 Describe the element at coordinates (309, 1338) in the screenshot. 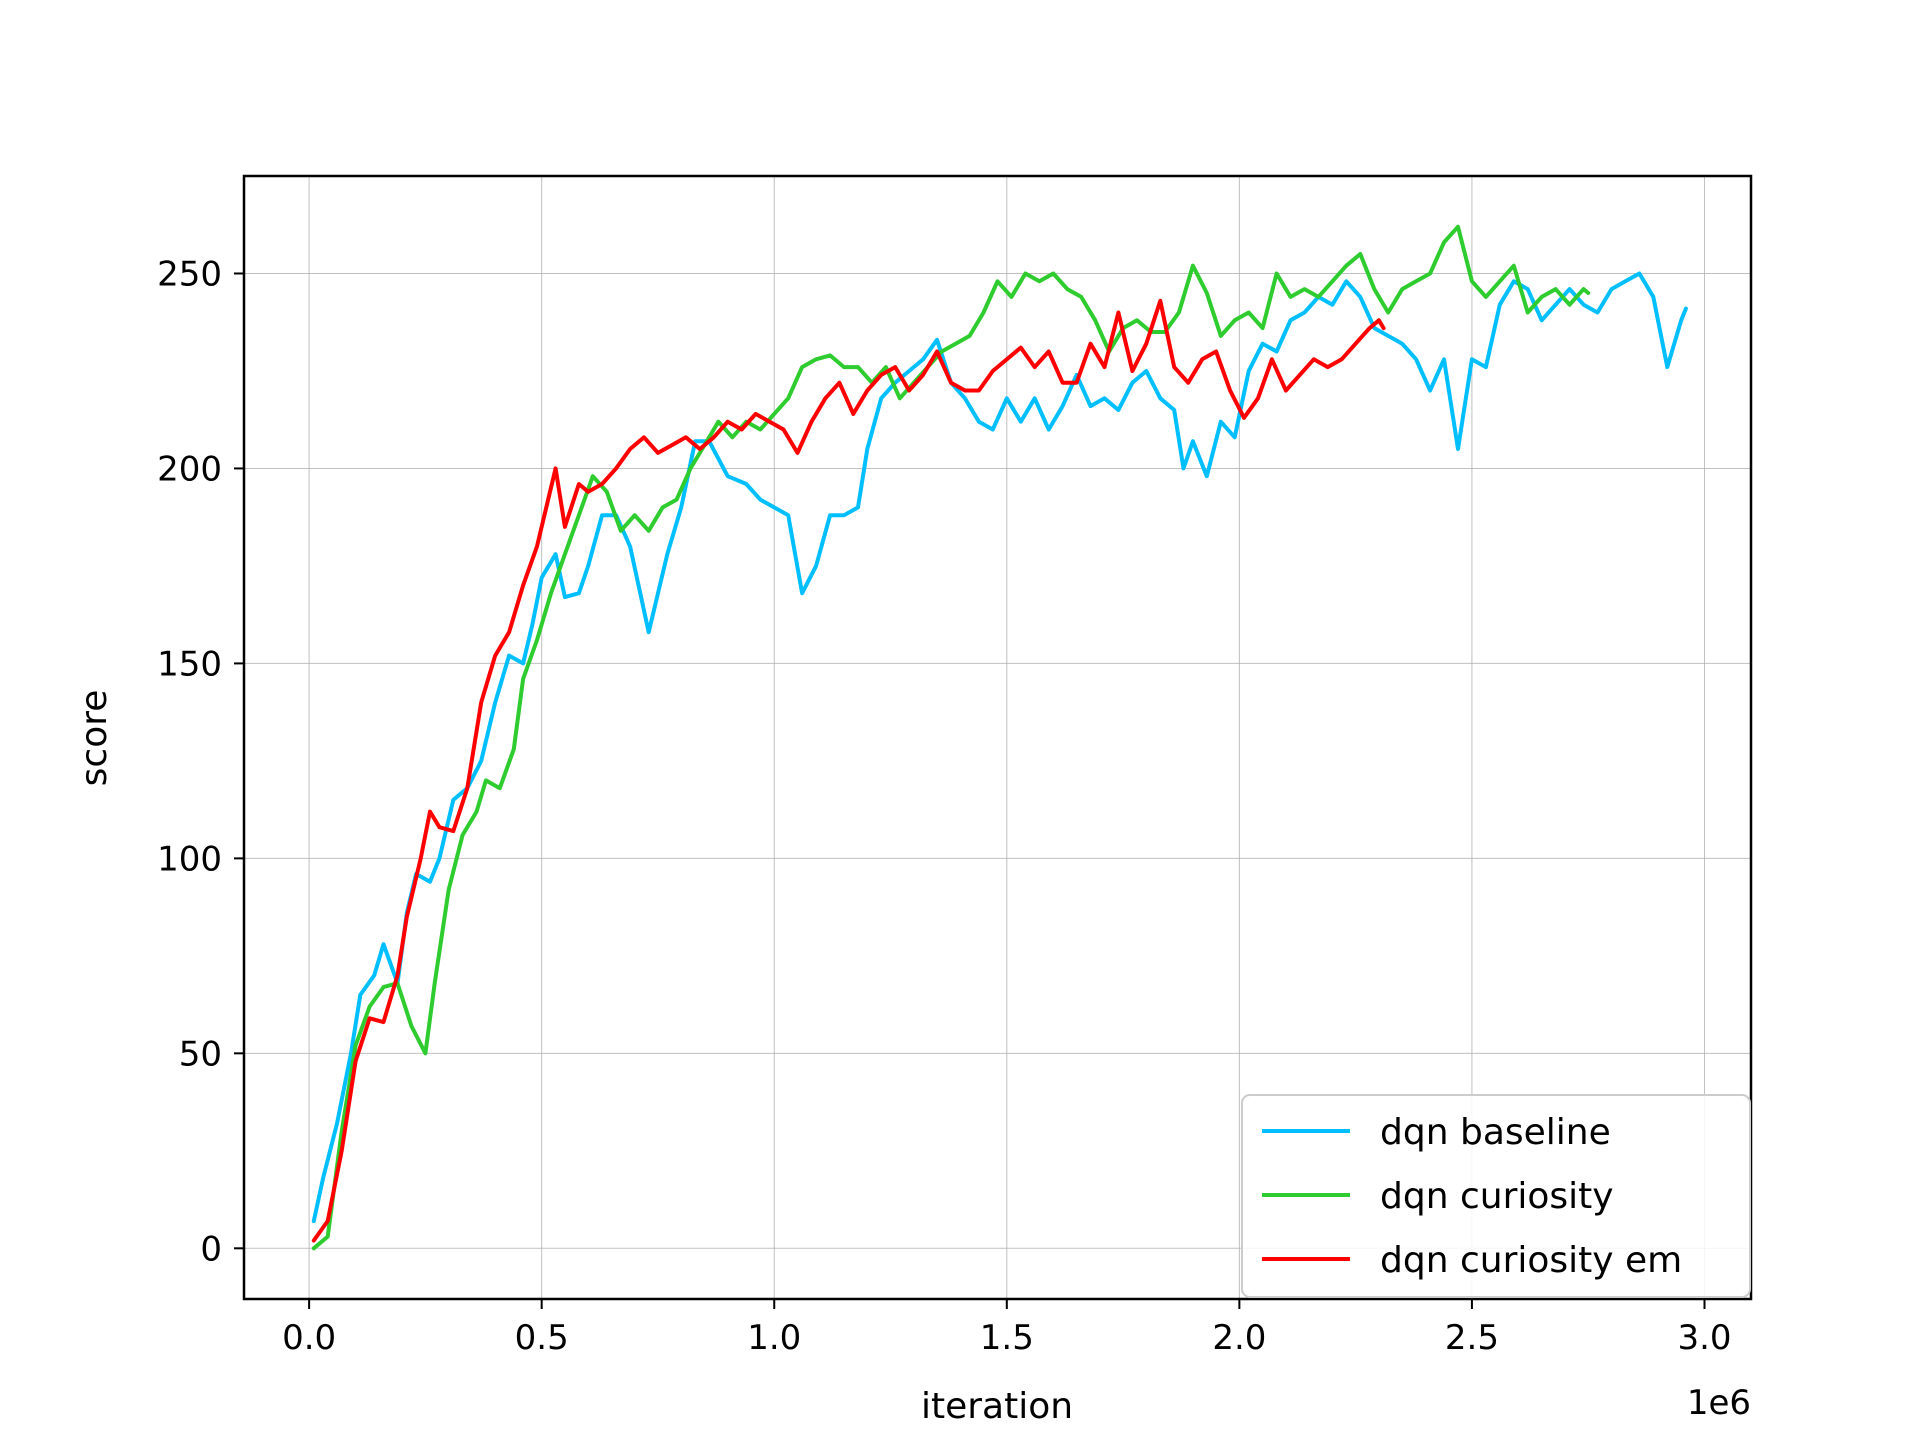

I see `x-tick-label: 0.0` at that location.